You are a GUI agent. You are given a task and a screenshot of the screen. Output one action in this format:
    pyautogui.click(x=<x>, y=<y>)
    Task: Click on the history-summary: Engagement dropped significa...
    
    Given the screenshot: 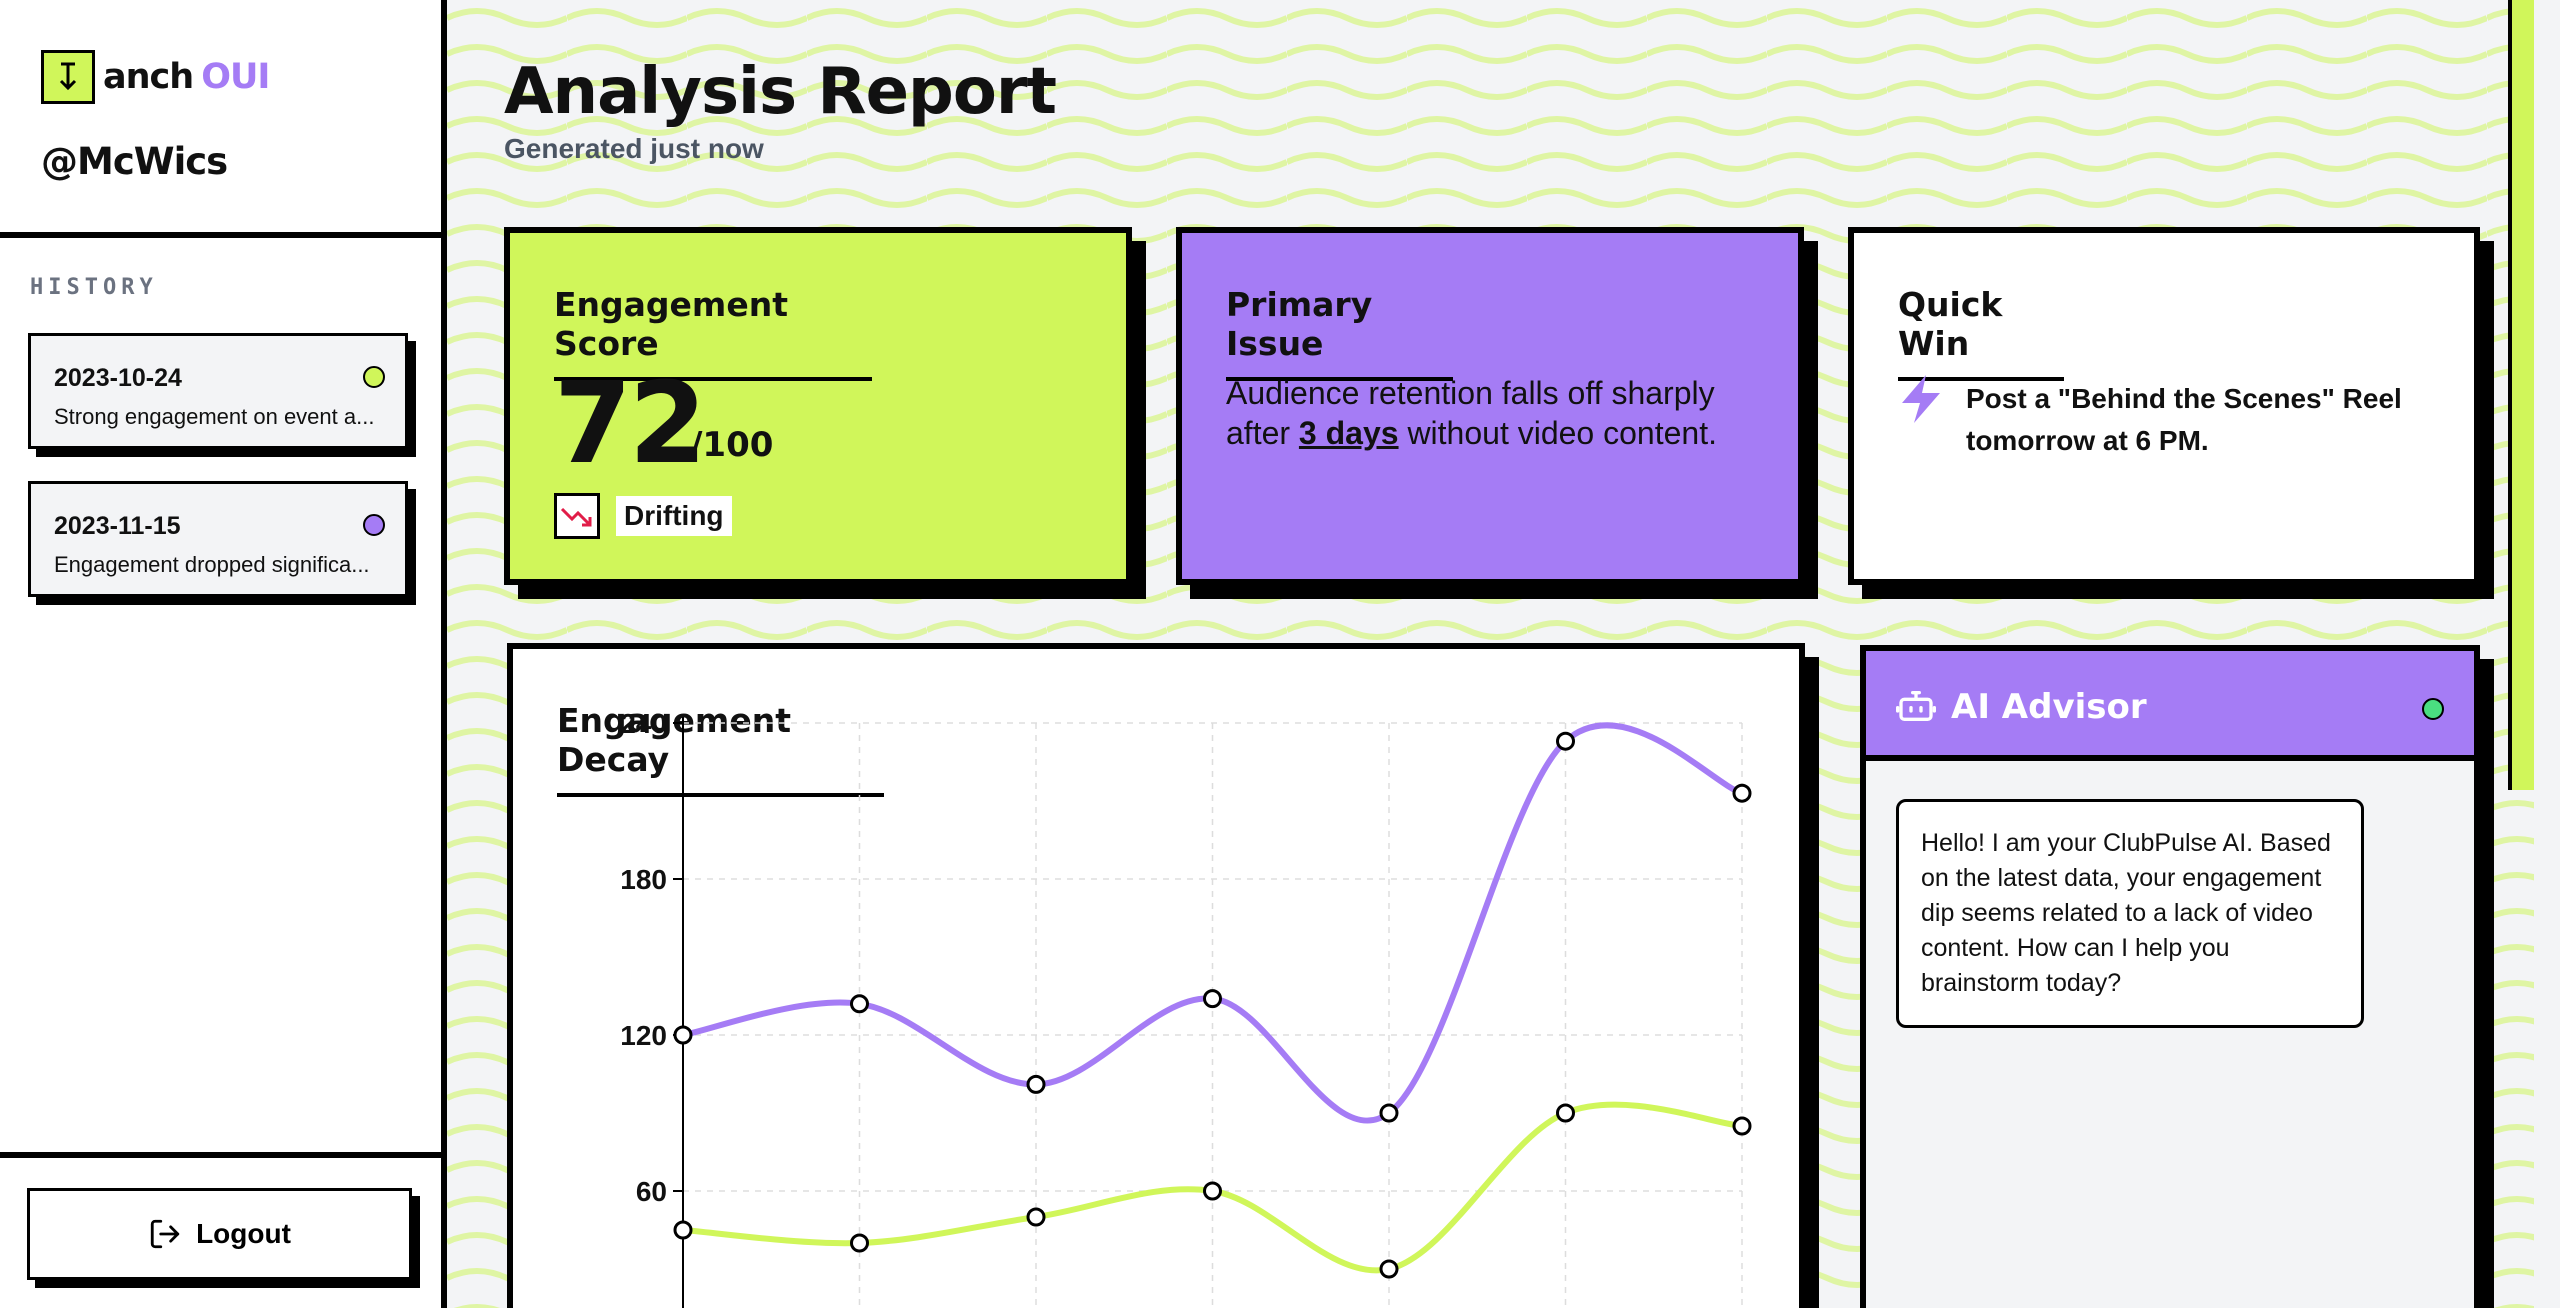 What is the action you would take?
    pyautogui.click(x=212, y=564)
    